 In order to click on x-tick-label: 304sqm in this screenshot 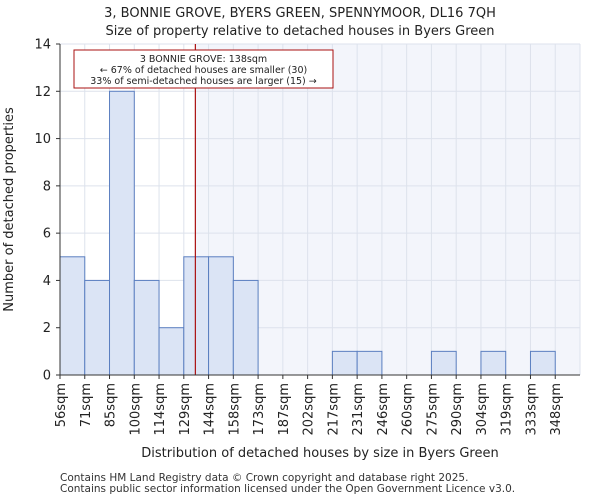, I will do `click(482, 409)`.